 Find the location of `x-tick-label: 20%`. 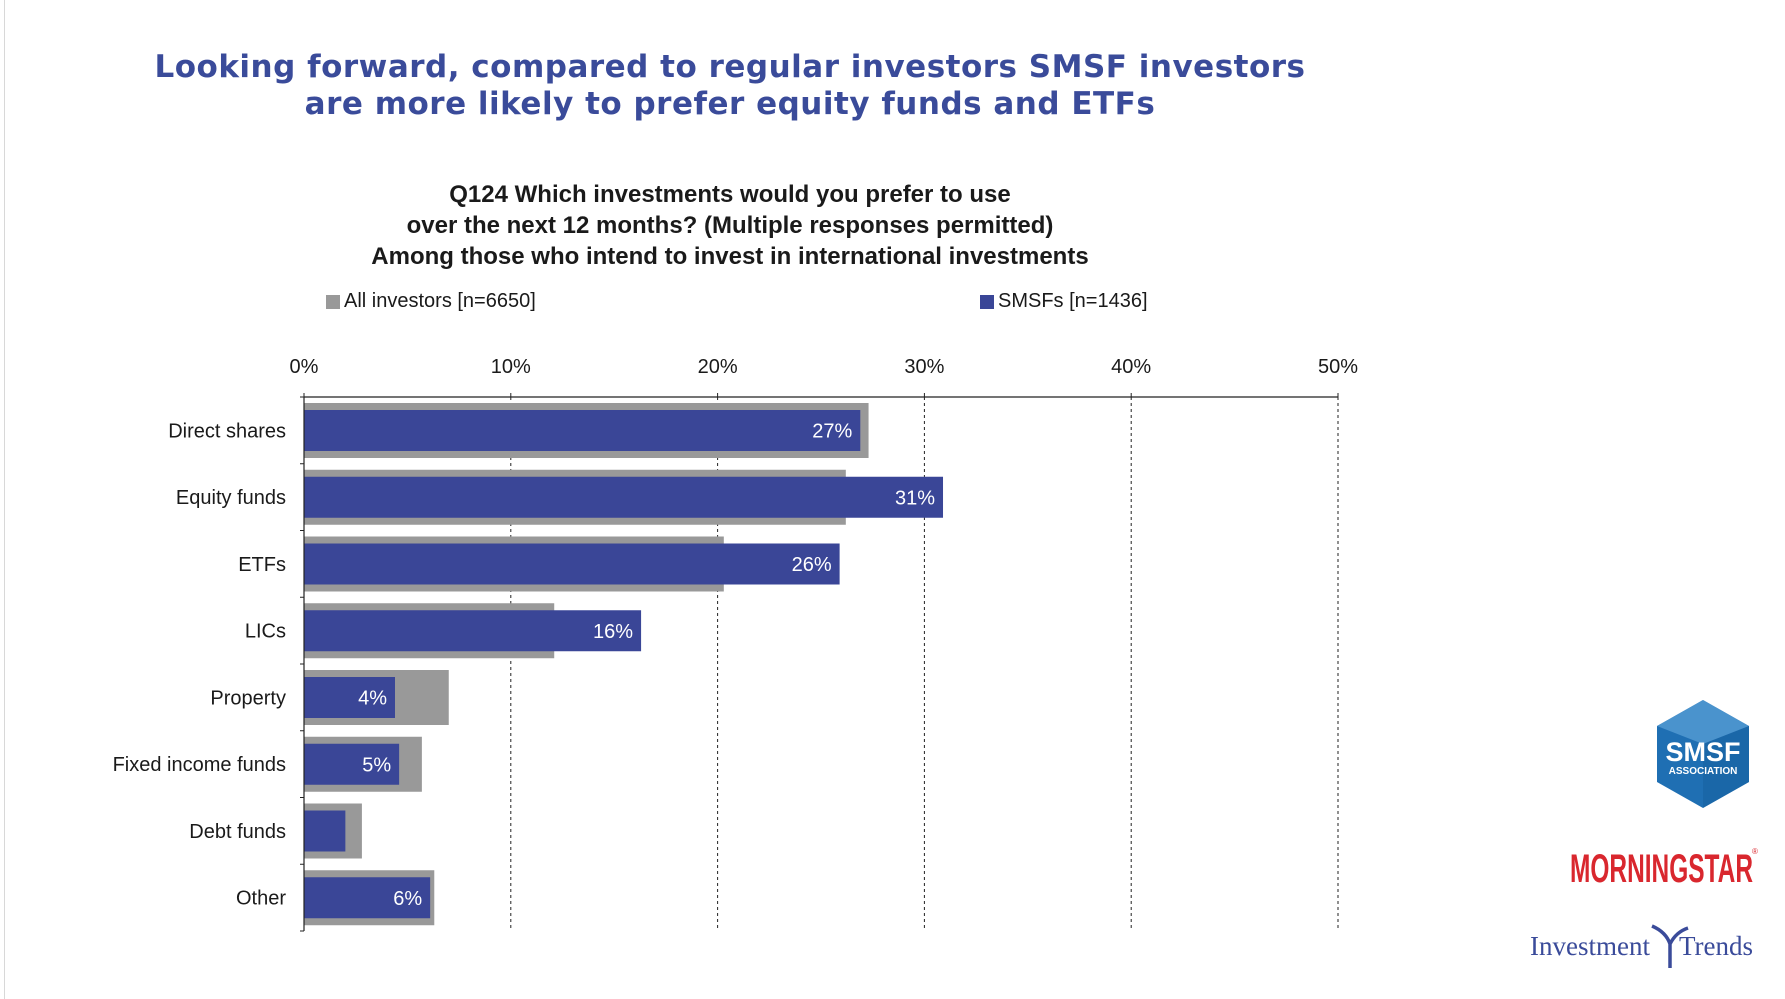

x-tick-label: 20% is located at coordinates (718, 367).